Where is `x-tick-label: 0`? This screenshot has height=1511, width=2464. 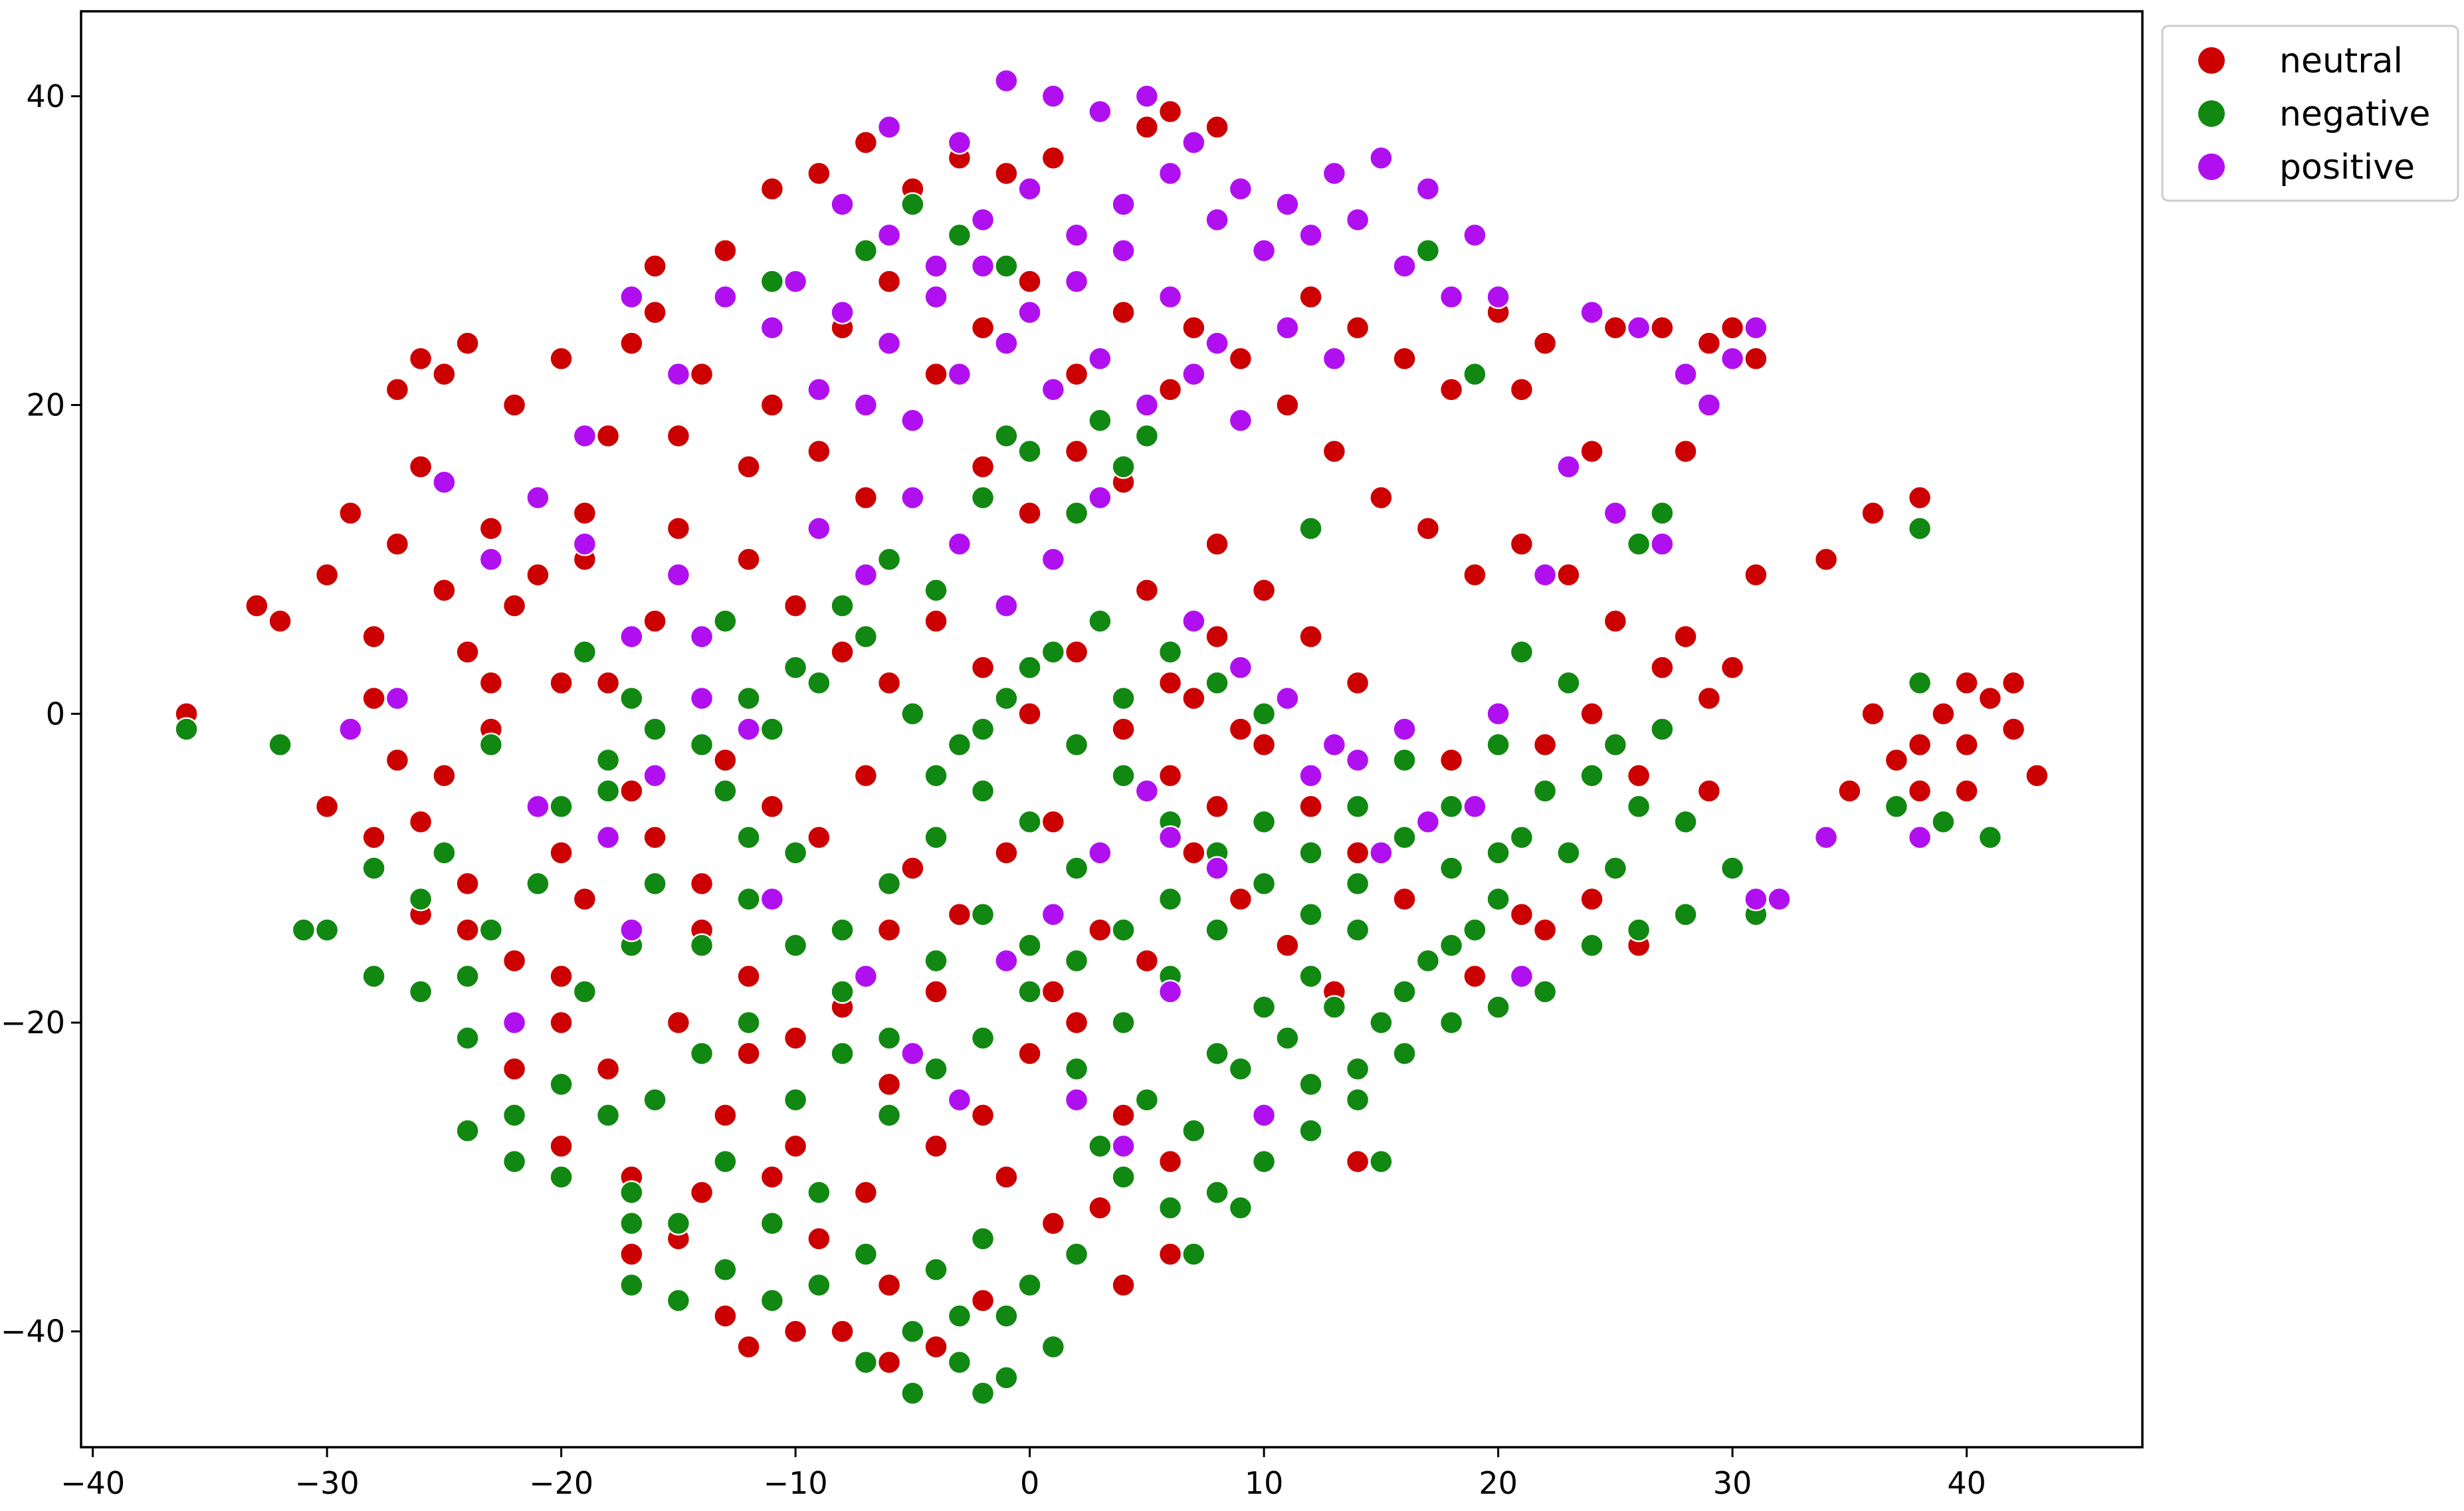 x-tick-label: 0 is located at coordinates (1029, 1483).